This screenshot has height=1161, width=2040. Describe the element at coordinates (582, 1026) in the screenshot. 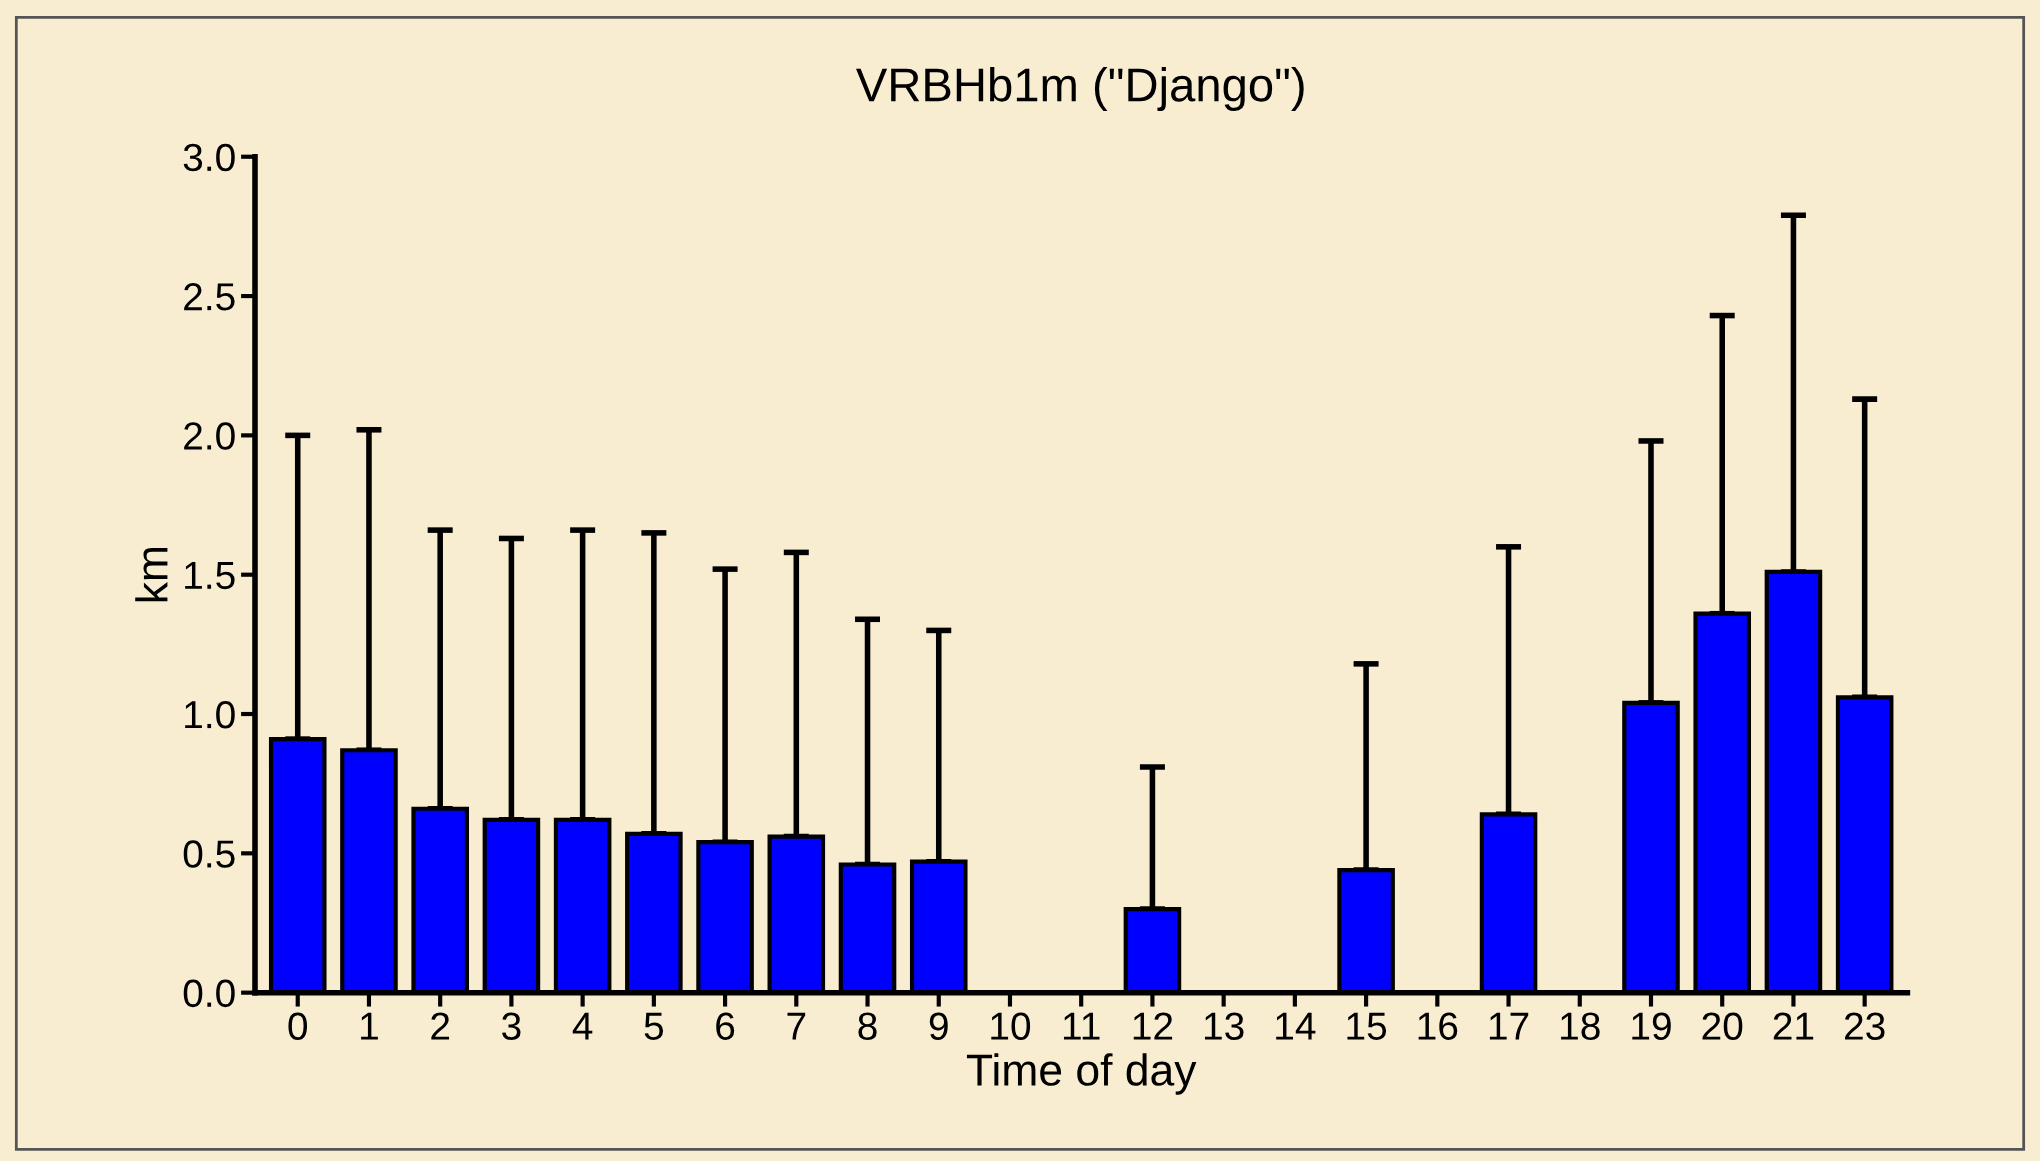

I see `x-tick-label: 4` at that location.